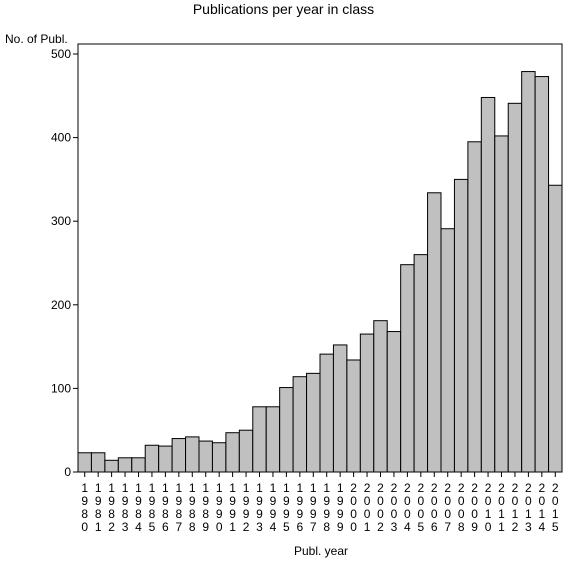  Describe the element at coordinates (283, 9) in the screenshot. I see `chart-title: Publications per year in class` at that location.